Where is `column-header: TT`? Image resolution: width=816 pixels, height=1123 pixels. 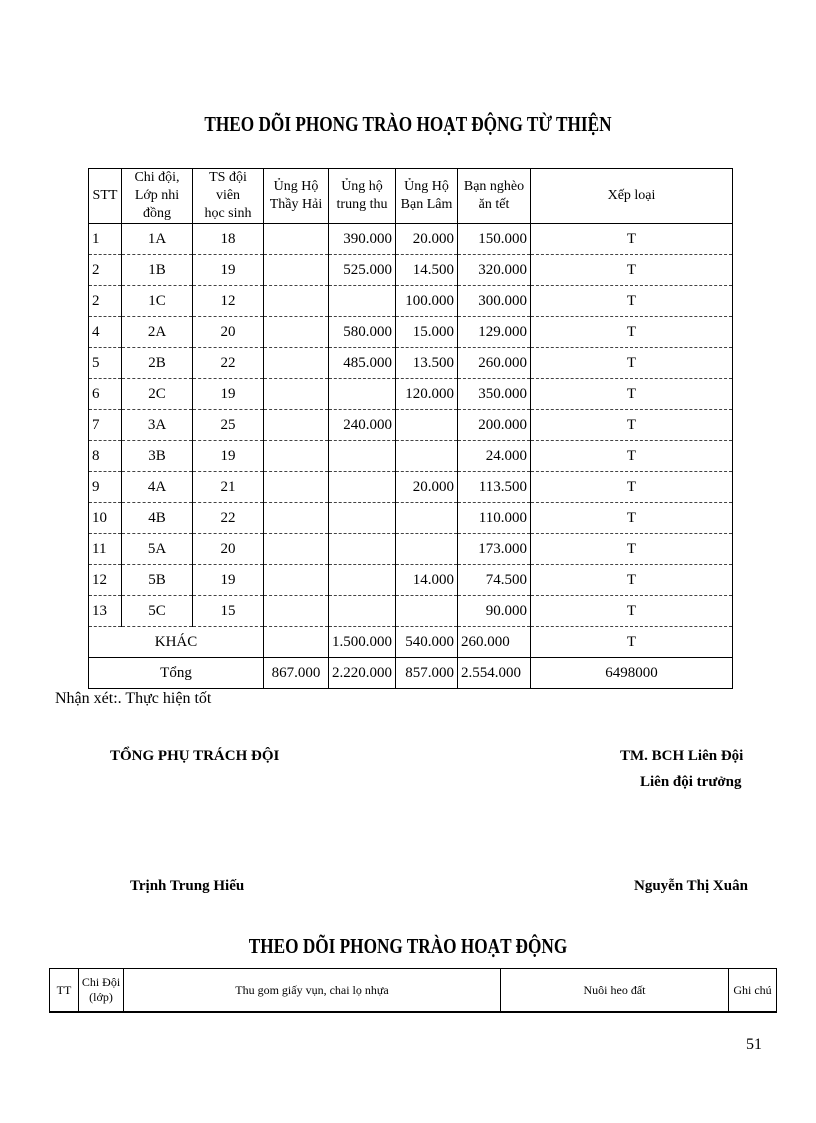
column-header: TT is located at coordinates (64, 990).